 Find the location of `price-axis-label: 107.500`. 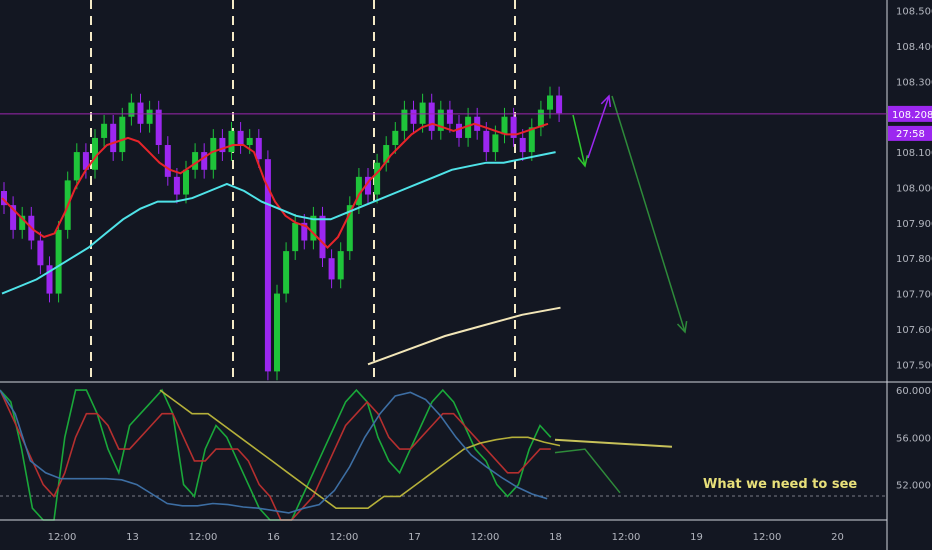

price-axis-label: 107.500 is located at coordinates (914, 365).